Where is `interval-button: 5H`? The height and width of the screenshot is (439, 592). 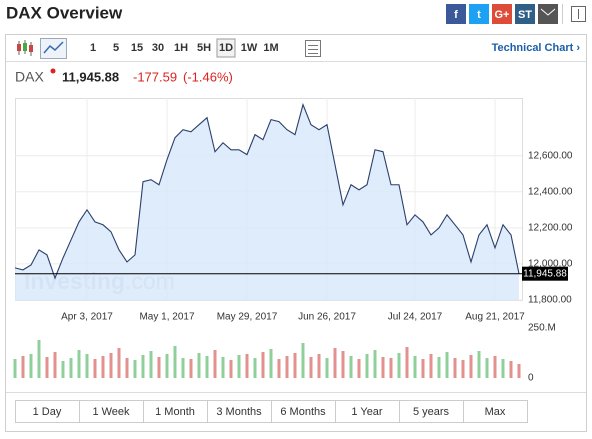
interval-button: 5H is located at coordinates (204, 48).